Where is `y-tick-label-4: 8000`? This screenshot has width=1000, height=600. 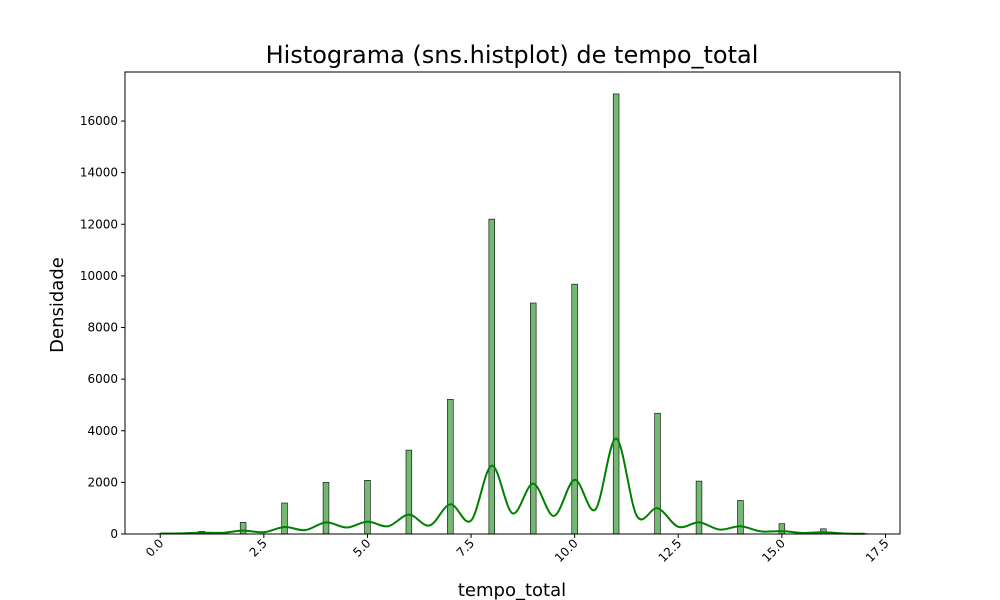
y-tick-label-4: 8000 is located at coordinates (102, 328).